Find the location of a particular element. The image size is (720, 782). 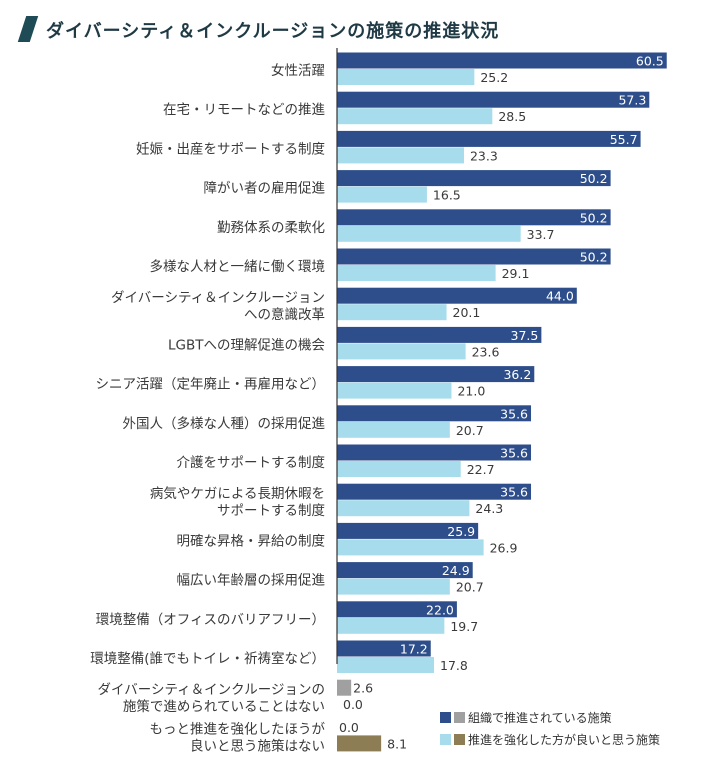

category-label: 介護をサポートする制度 is located at coordinates (251, 463).